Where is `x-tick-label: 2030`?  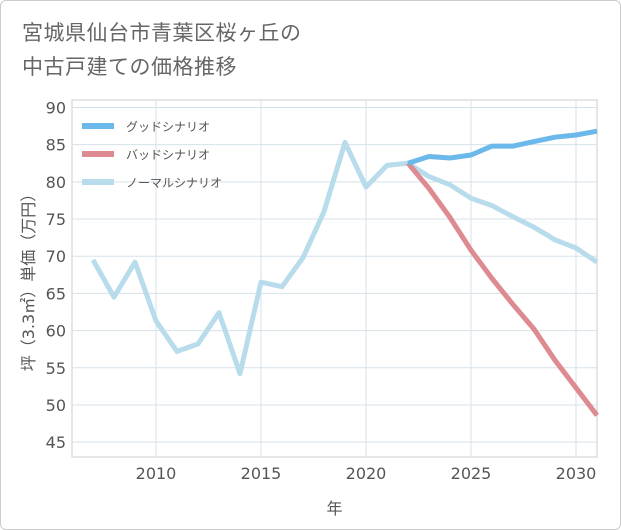
x-tick-label: 2030 is located at coordinates (576, 473).